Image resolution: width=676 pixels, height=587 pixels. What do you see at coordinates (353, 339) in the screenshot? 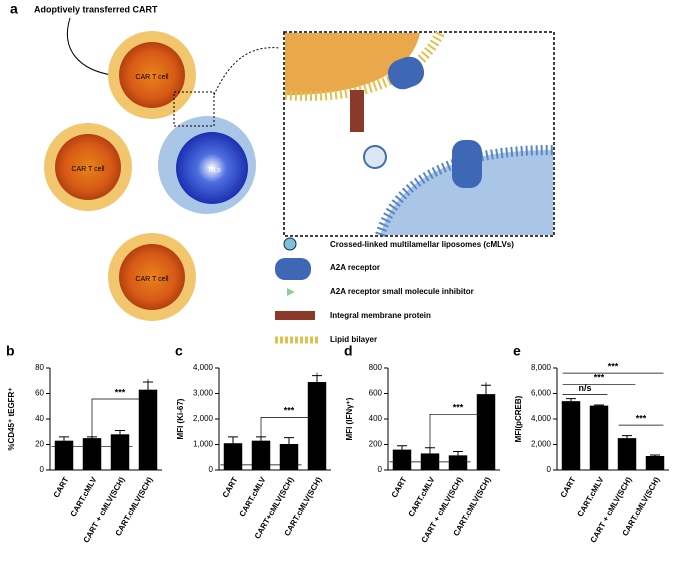
I see `legend-text: Lipid bilayer` at bounding box center [353, 339].